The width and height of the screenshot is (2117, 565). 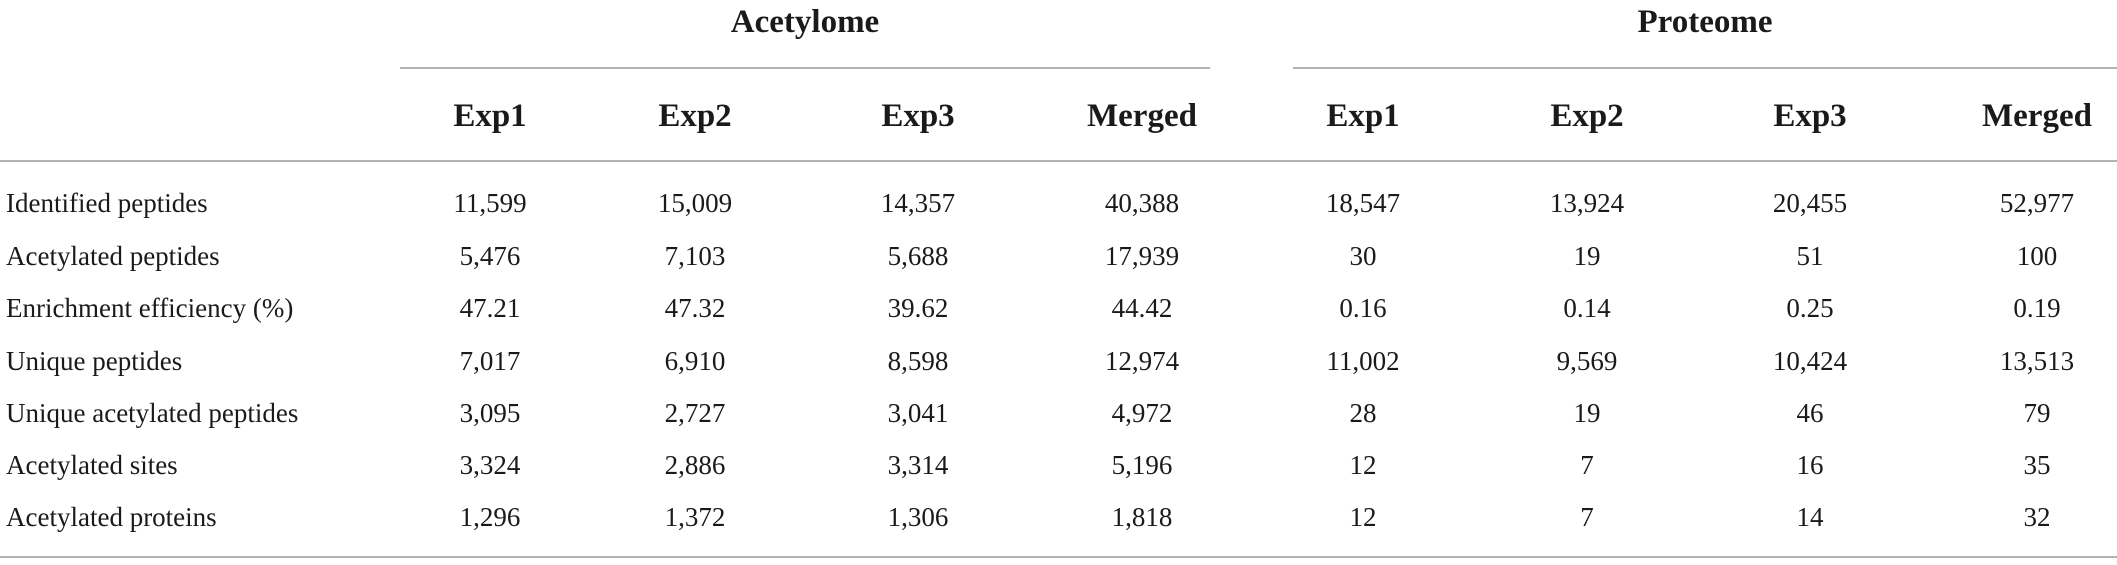 I want to click on row-label: Acetylated sites, so click(x=92, y=465).